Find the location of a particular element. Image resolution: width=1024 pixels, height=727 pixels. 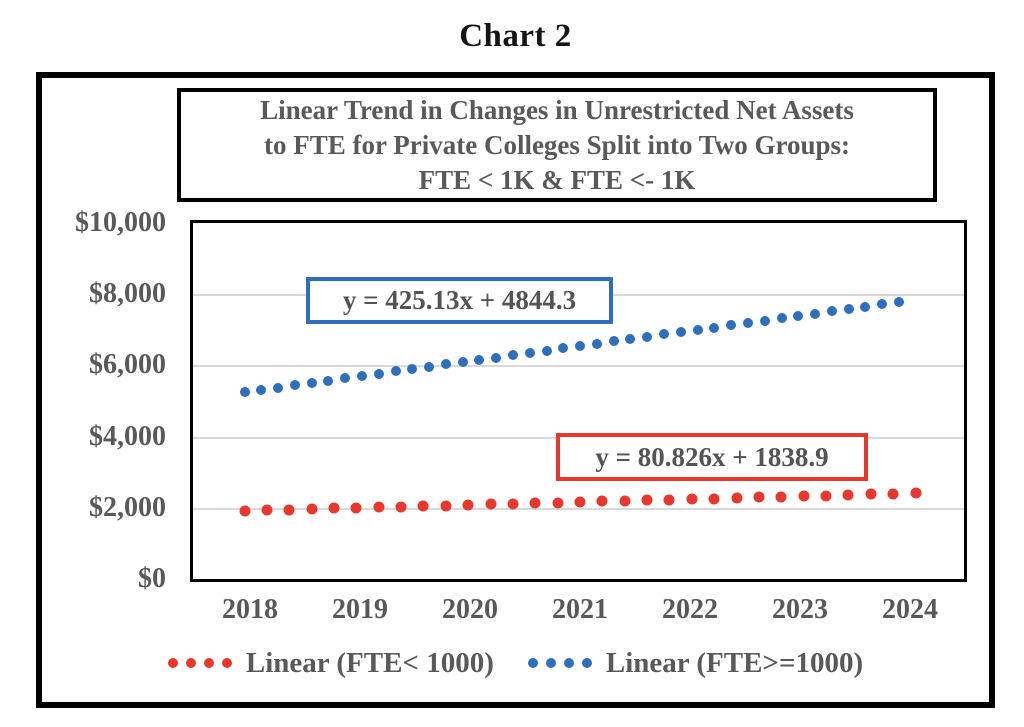

y-axis-tick-label: $10,000 is located at coordinates (120, 222).